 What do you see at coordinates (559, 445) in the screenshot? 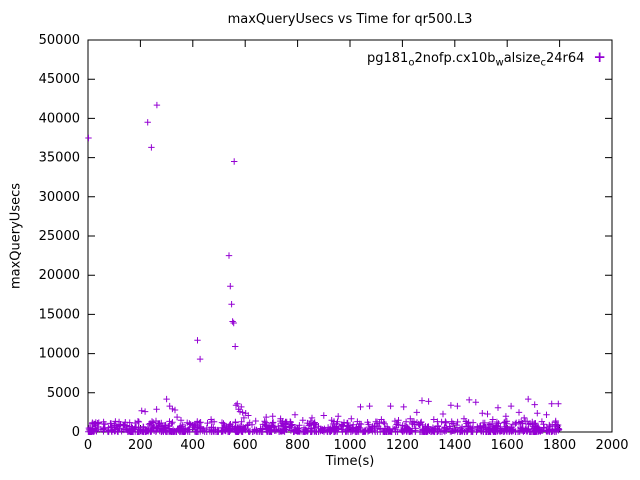
I see `x-tick-label: 1800` at bounding box center [559, 445].